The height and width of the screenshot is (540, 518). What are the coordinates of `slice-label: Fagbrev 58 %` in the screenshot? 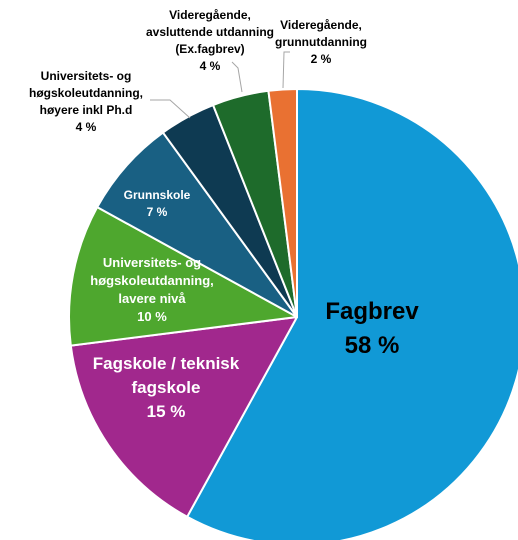 It's located at (372, 328).